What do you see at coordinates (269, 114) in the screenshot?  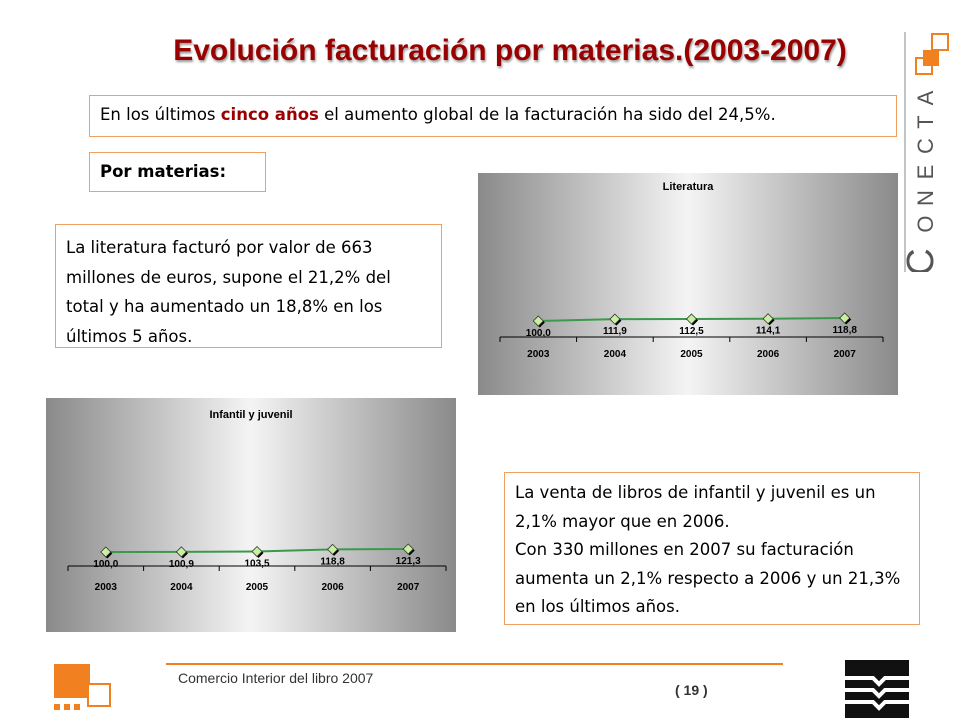 I see `intro-text-bold: cinco años` at bounding box center [269, 114].